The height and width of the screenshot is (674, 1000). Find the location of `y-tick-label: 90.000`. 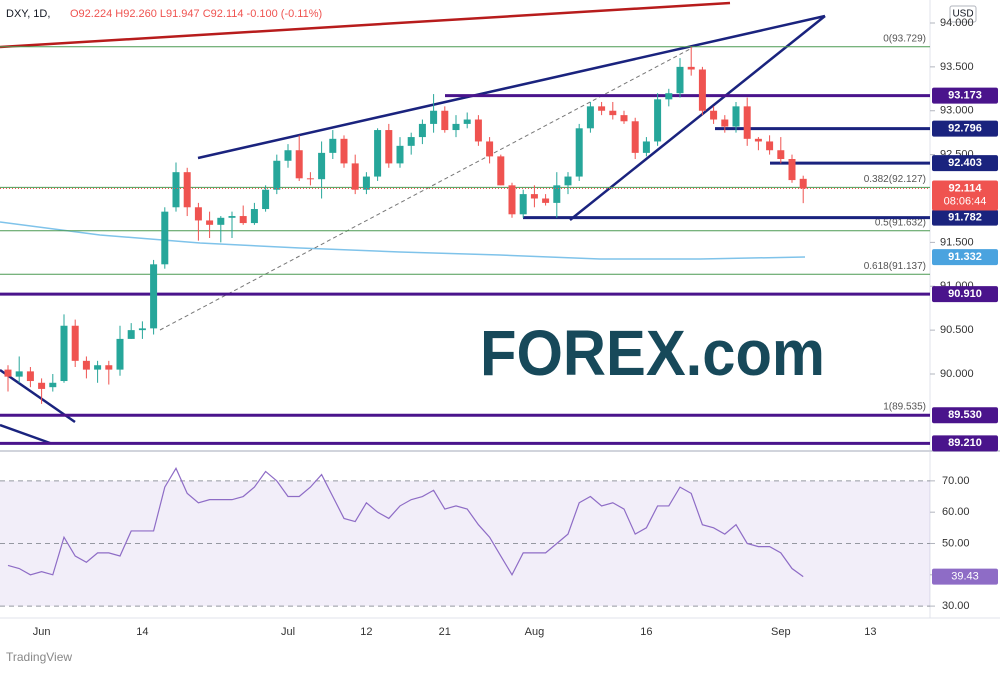

y-tick-label: 90.000 is located at coordinates (957, 374).